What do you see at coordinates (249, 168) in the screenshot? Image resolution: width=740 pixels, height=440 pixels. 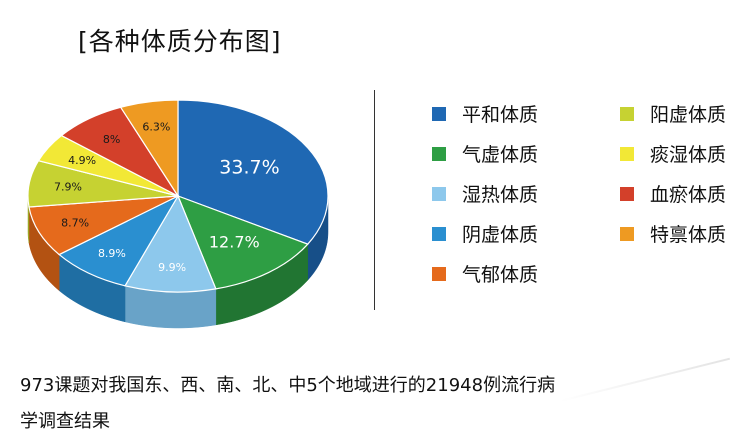 I see `pie-label-0: 33.7%` at bounding box center [249, 168].